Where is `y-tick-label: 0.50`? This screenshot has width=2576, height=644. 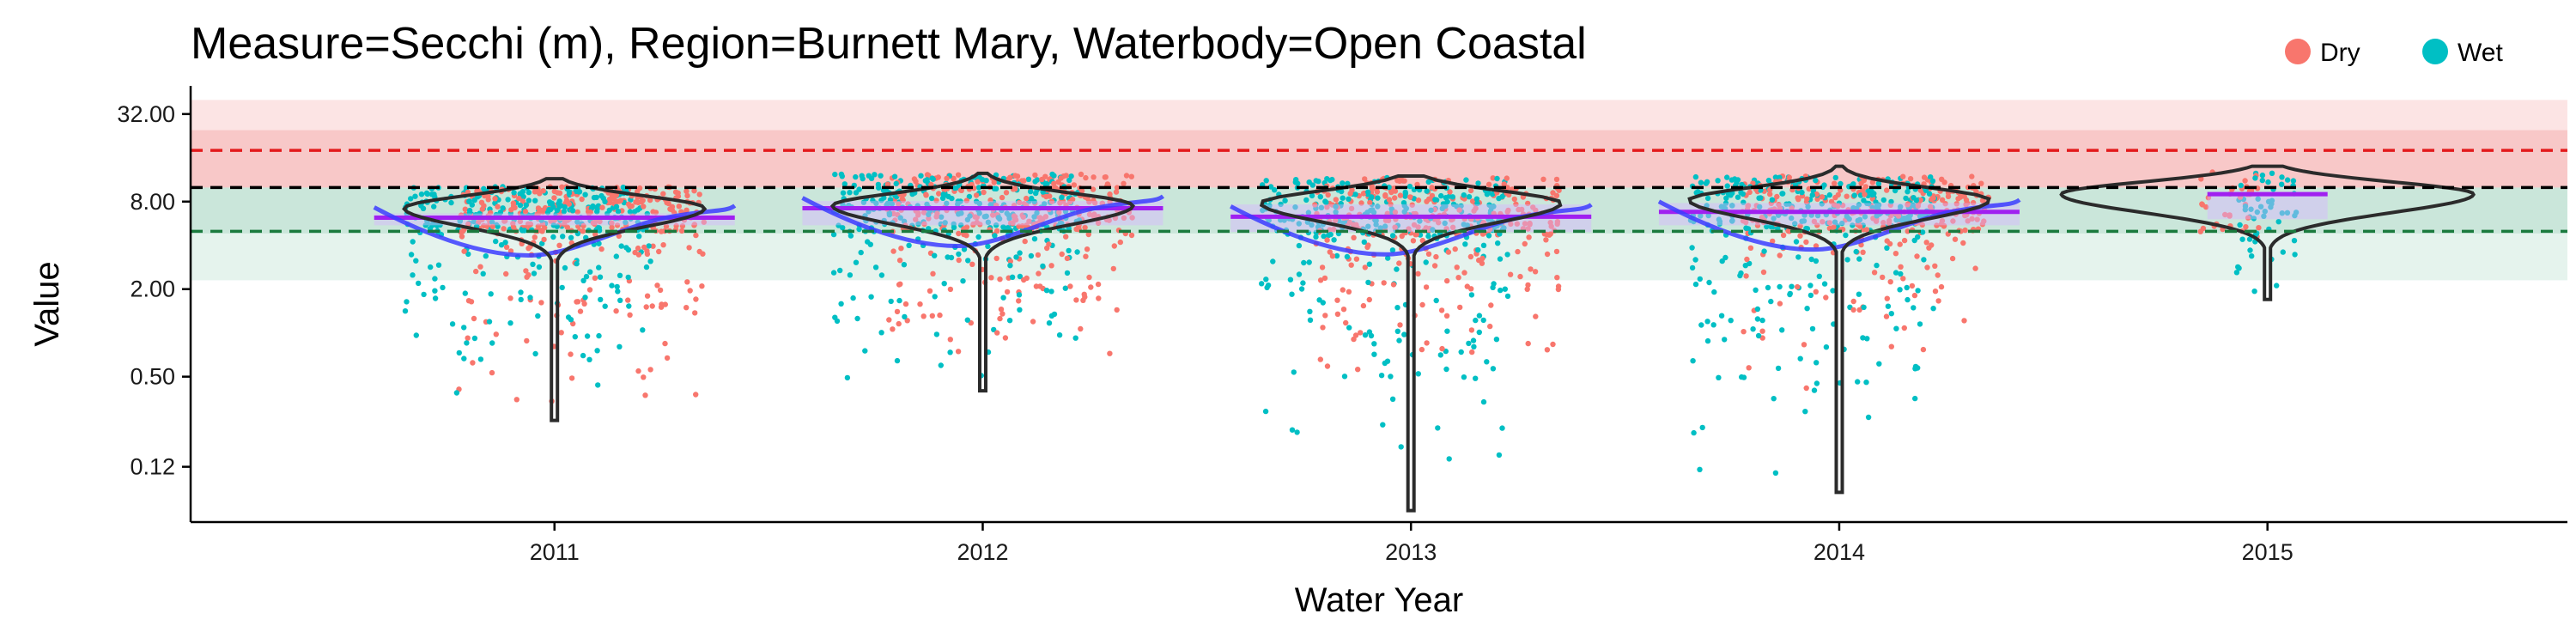 y-tick-label: 0.50 is located at coordinates (153, 377).